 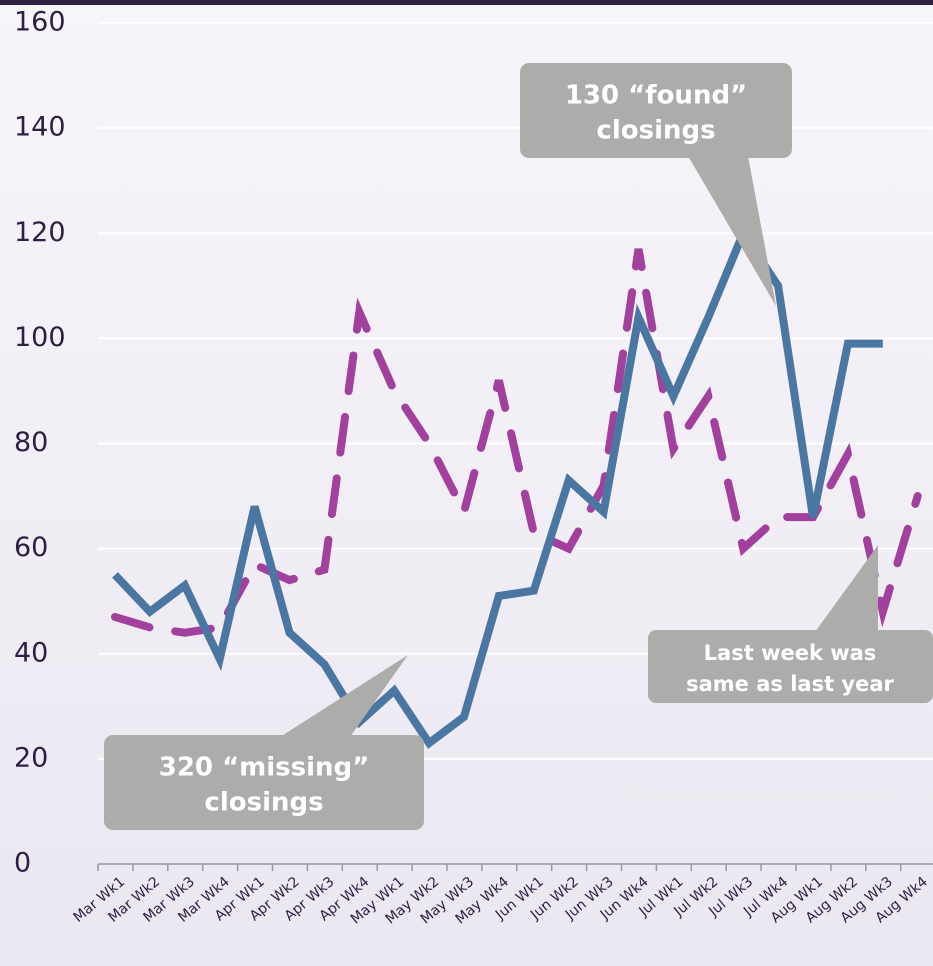 What do you see at coordinates (31, 442) in the screenshot?
I see `y-tick-label: 80` at bounding box center [31, 442].